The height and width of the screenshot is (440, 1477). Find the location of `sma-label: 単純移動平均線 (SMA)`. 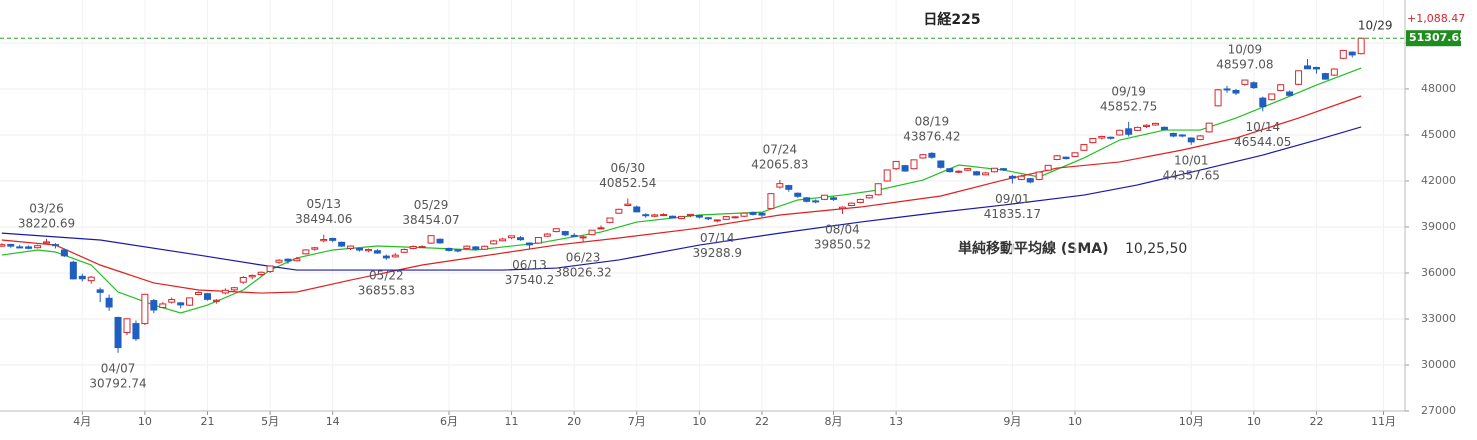

sma-label: 単純移動平均線 (SMA) is located at coordinates (1033, 248).